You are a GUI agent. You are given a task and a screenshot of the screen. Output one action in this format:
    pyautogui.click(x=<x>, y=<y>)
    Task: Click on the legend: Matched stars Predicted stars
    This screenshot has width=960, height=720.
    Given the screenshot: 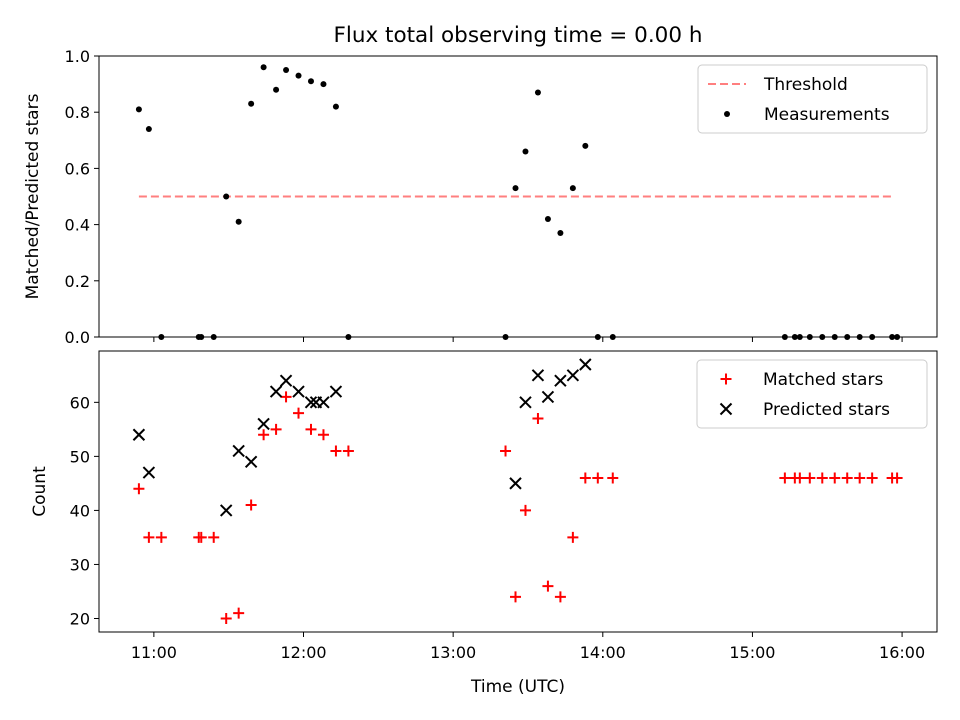 What is the action you would take?
    pyautogui.click(x=812, y=394)
    